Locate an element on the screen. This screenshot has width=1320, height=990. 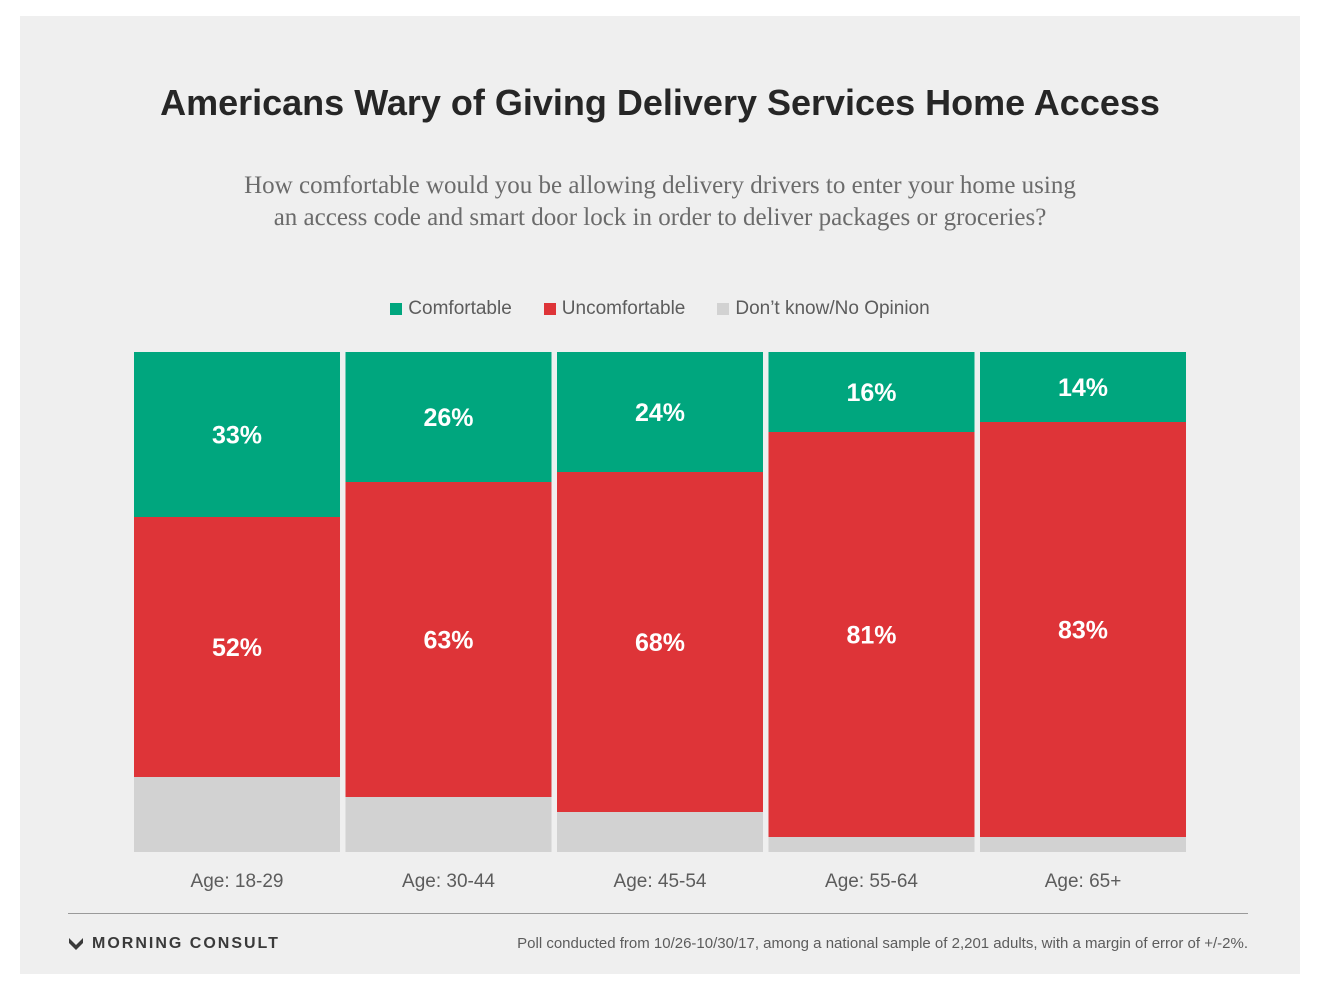
legend-label-dont-know: Don’t know/No Opinion is located at coordinates (832, 308).